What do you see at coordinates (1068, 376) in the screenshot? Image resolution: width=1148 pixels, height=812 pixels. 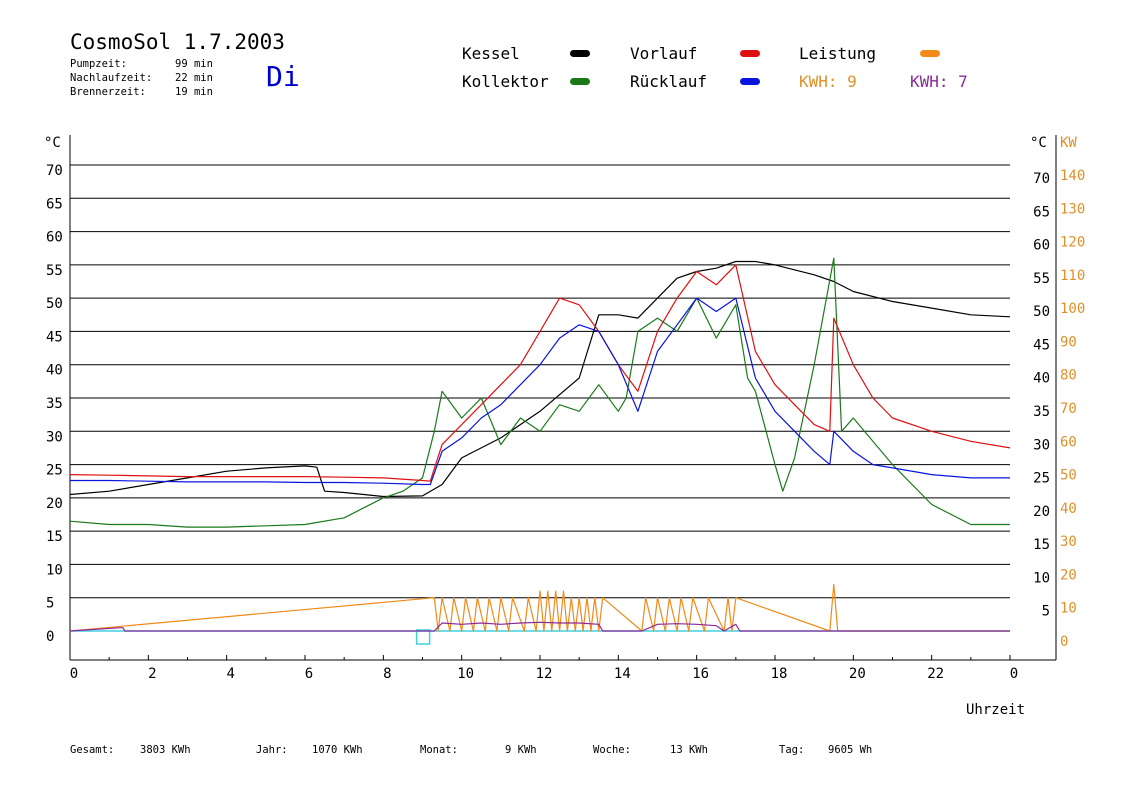 I see `y-tick-label-kw: 80` at bounding box center [1068, 376].